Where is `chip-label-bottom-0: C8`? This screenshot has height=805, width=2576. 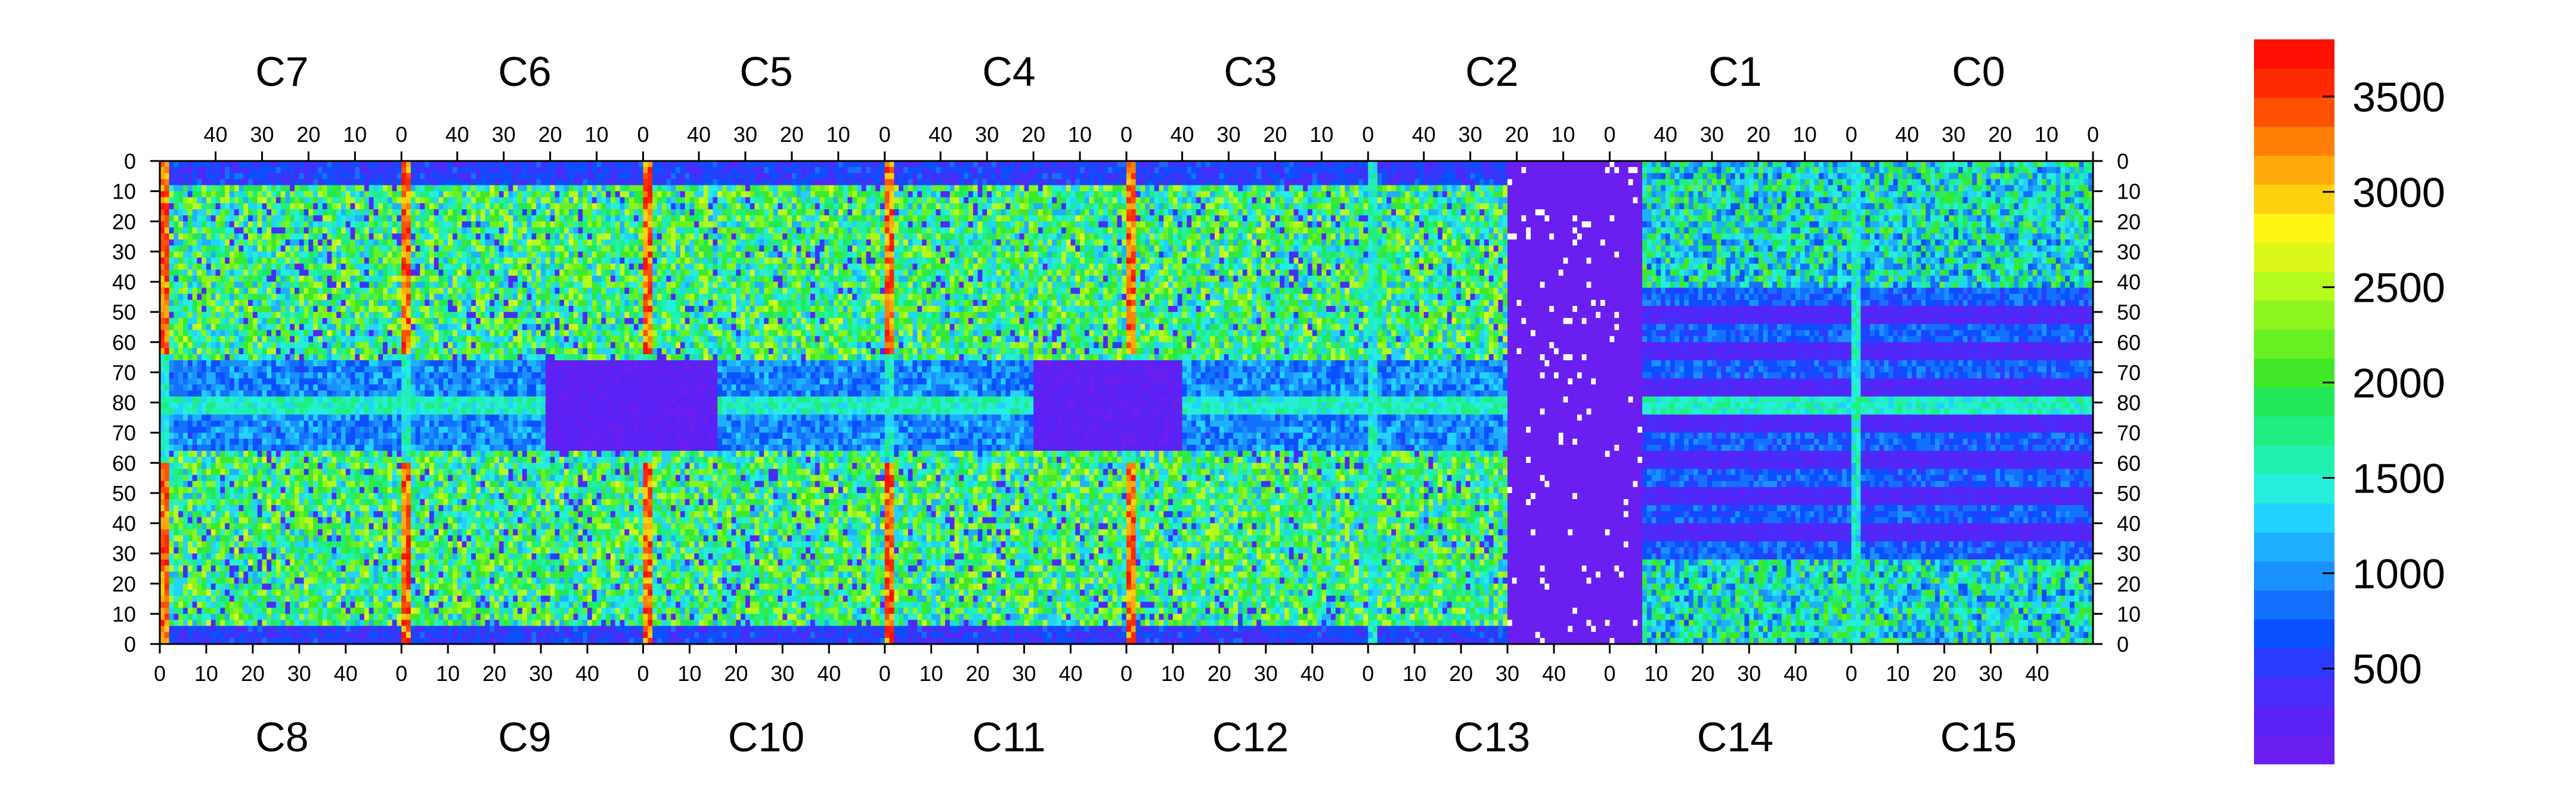 chip-label-bottom-0: C8 is located at coordinates (282, 737).